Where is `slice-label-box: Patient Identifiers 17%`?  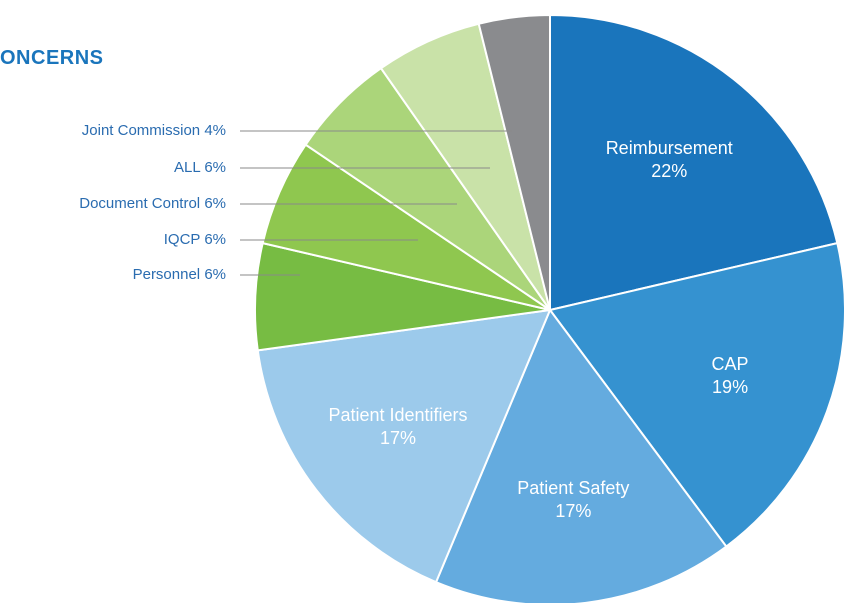 slice-label-box: Patient Identifiers 17% is located at coordinates (398, 427).